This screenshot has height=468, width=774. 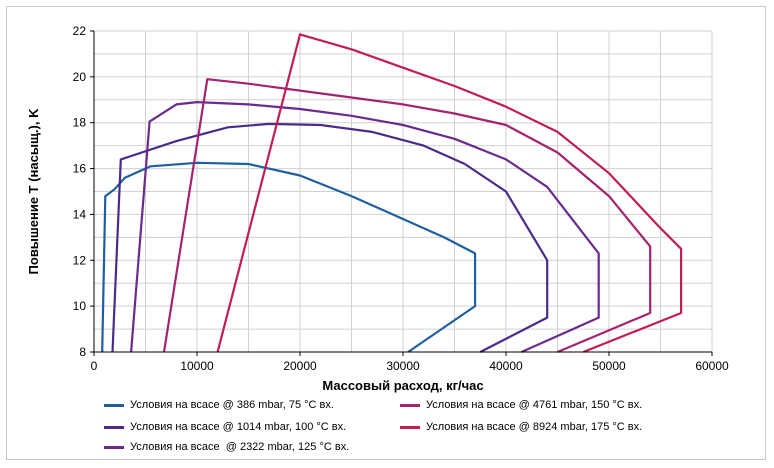 I want to click on y-tick-label: 8, so click(x=82, y=352).